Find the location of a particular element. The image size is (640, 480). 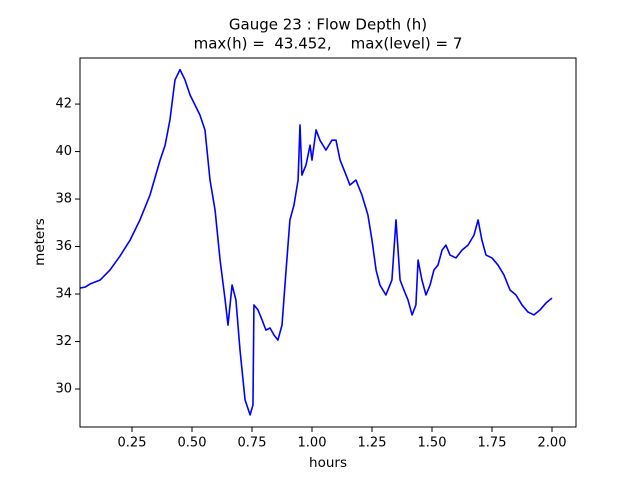

x-tick-label: 1.75 is located at coordinates (492, 443).